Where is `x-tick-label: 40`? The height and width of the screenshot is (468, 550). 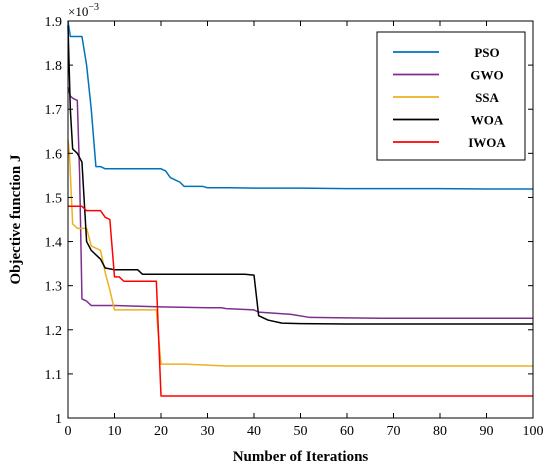
x-tick-label: 40 is located at coordinates (254, 431).